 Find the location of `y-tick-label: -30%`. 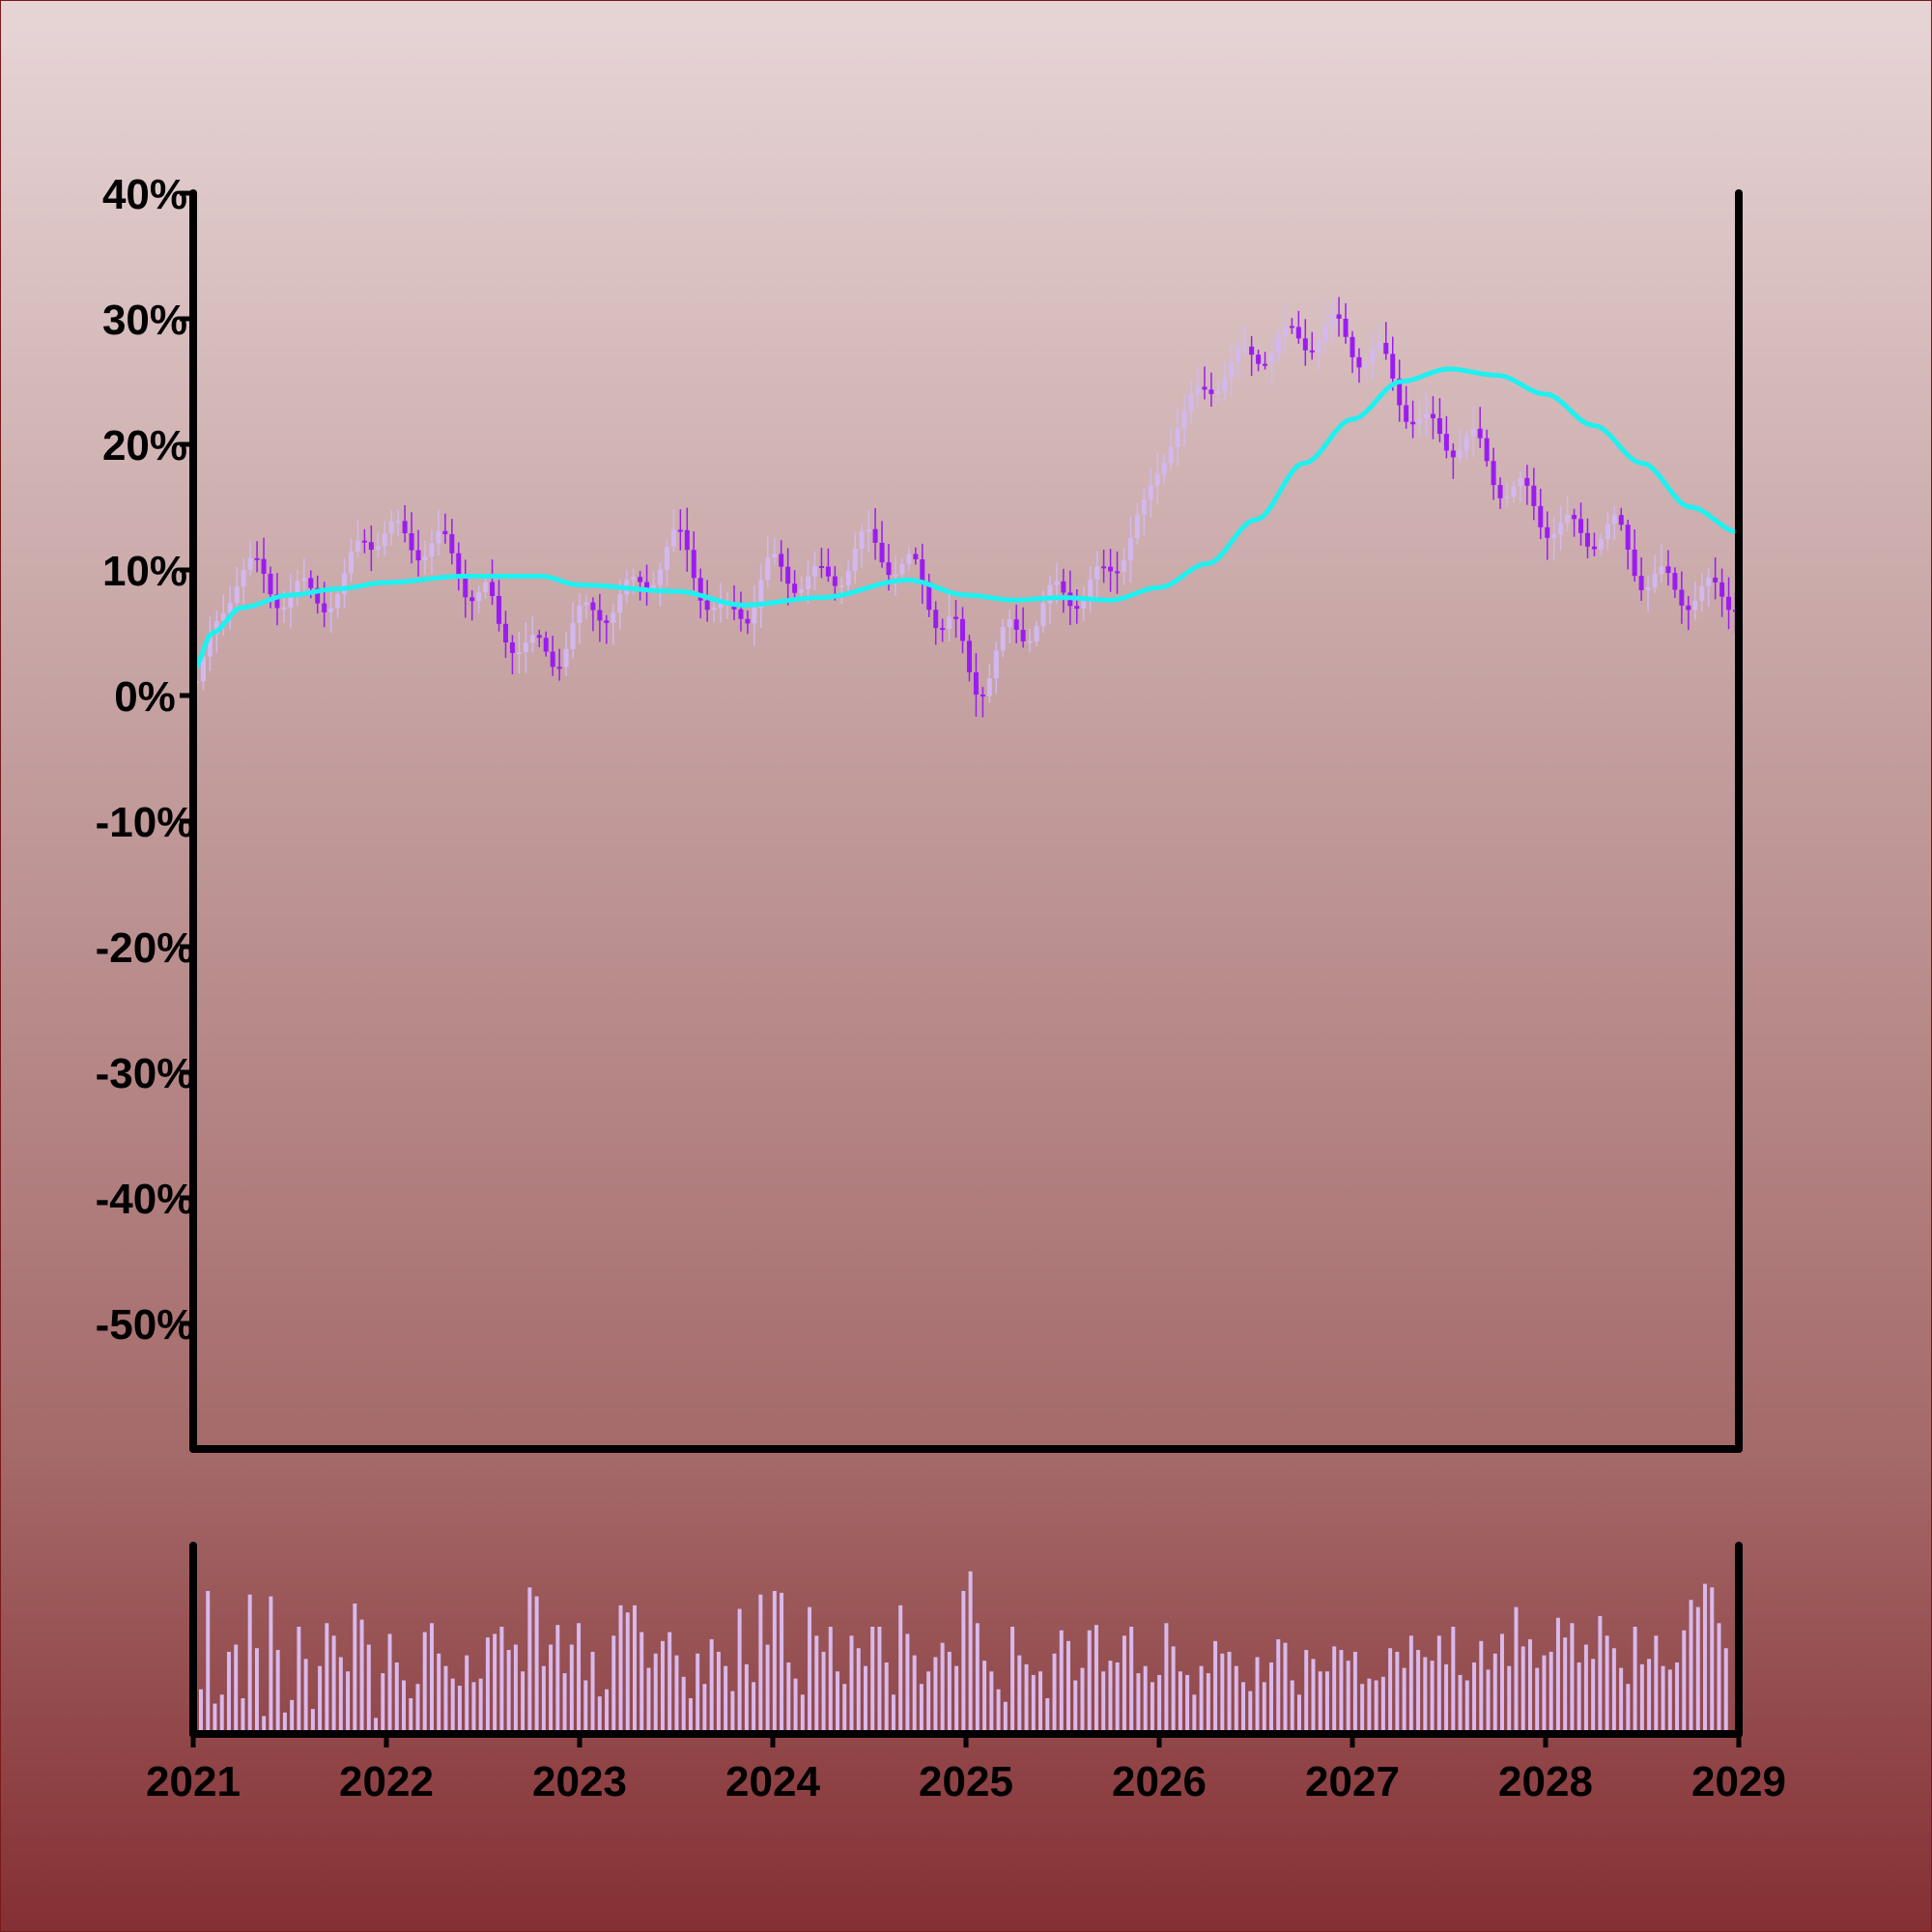

y-tick-label: -30% is located at coordinates (145, 1073).